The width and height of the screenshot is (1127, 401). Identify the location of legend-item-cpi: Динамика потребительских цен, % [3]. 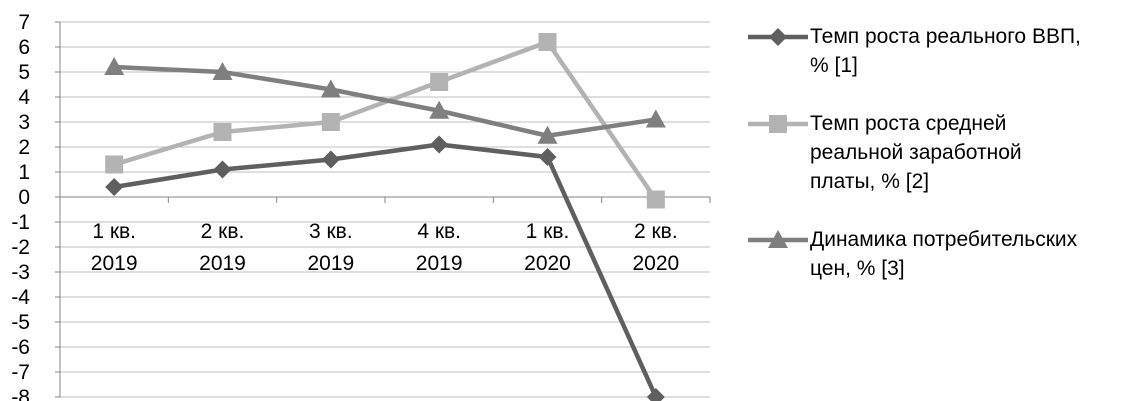
(934, 254).